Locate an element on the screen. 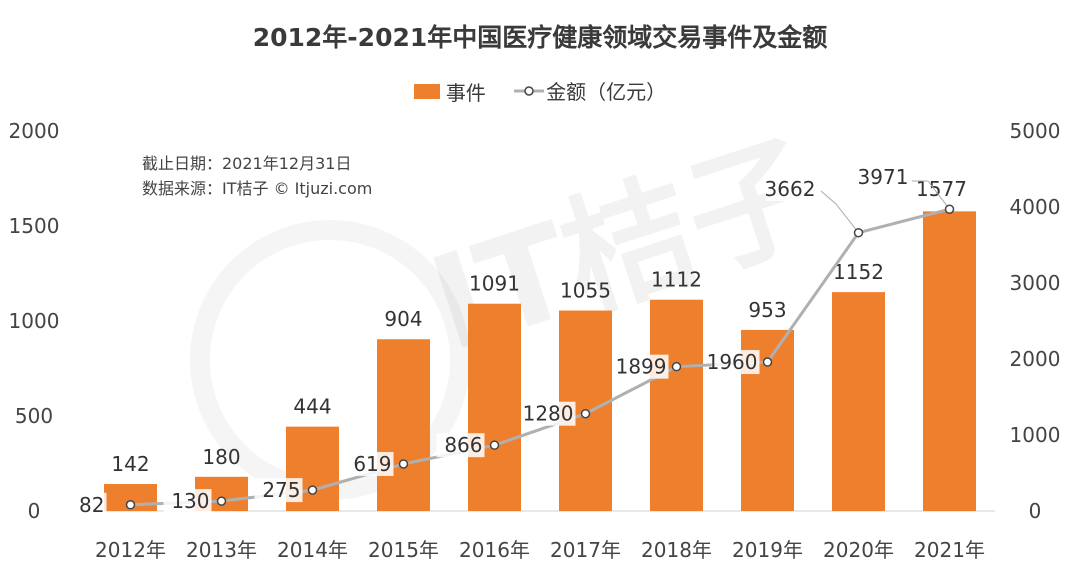  legend-item-amount: 金额（亿元） is located at coordinates (589, 90).